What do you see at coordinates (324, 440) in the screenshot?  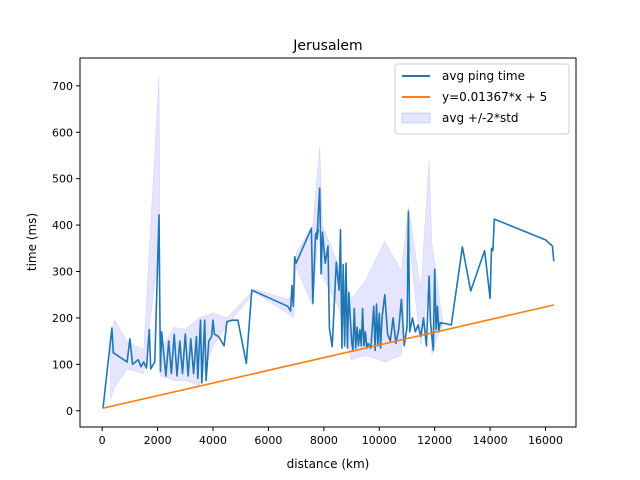 I see `x-tick-label: 8000` at bounding box center [324, 440].